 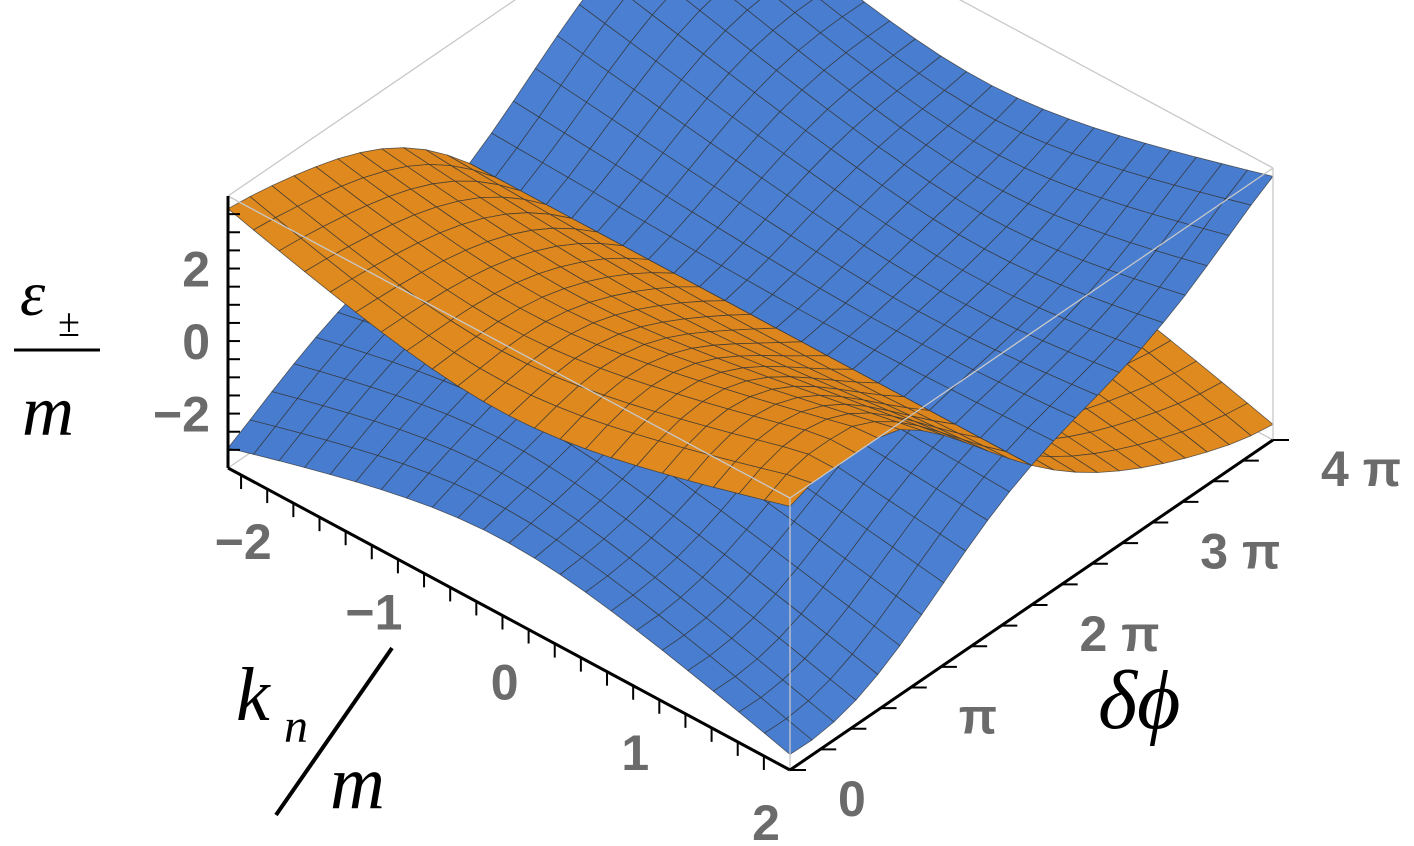 What do you see at coordinates (373, 612) in the screenshot?
I see `x-tick-label: −1` at bounding box center [373, 612].